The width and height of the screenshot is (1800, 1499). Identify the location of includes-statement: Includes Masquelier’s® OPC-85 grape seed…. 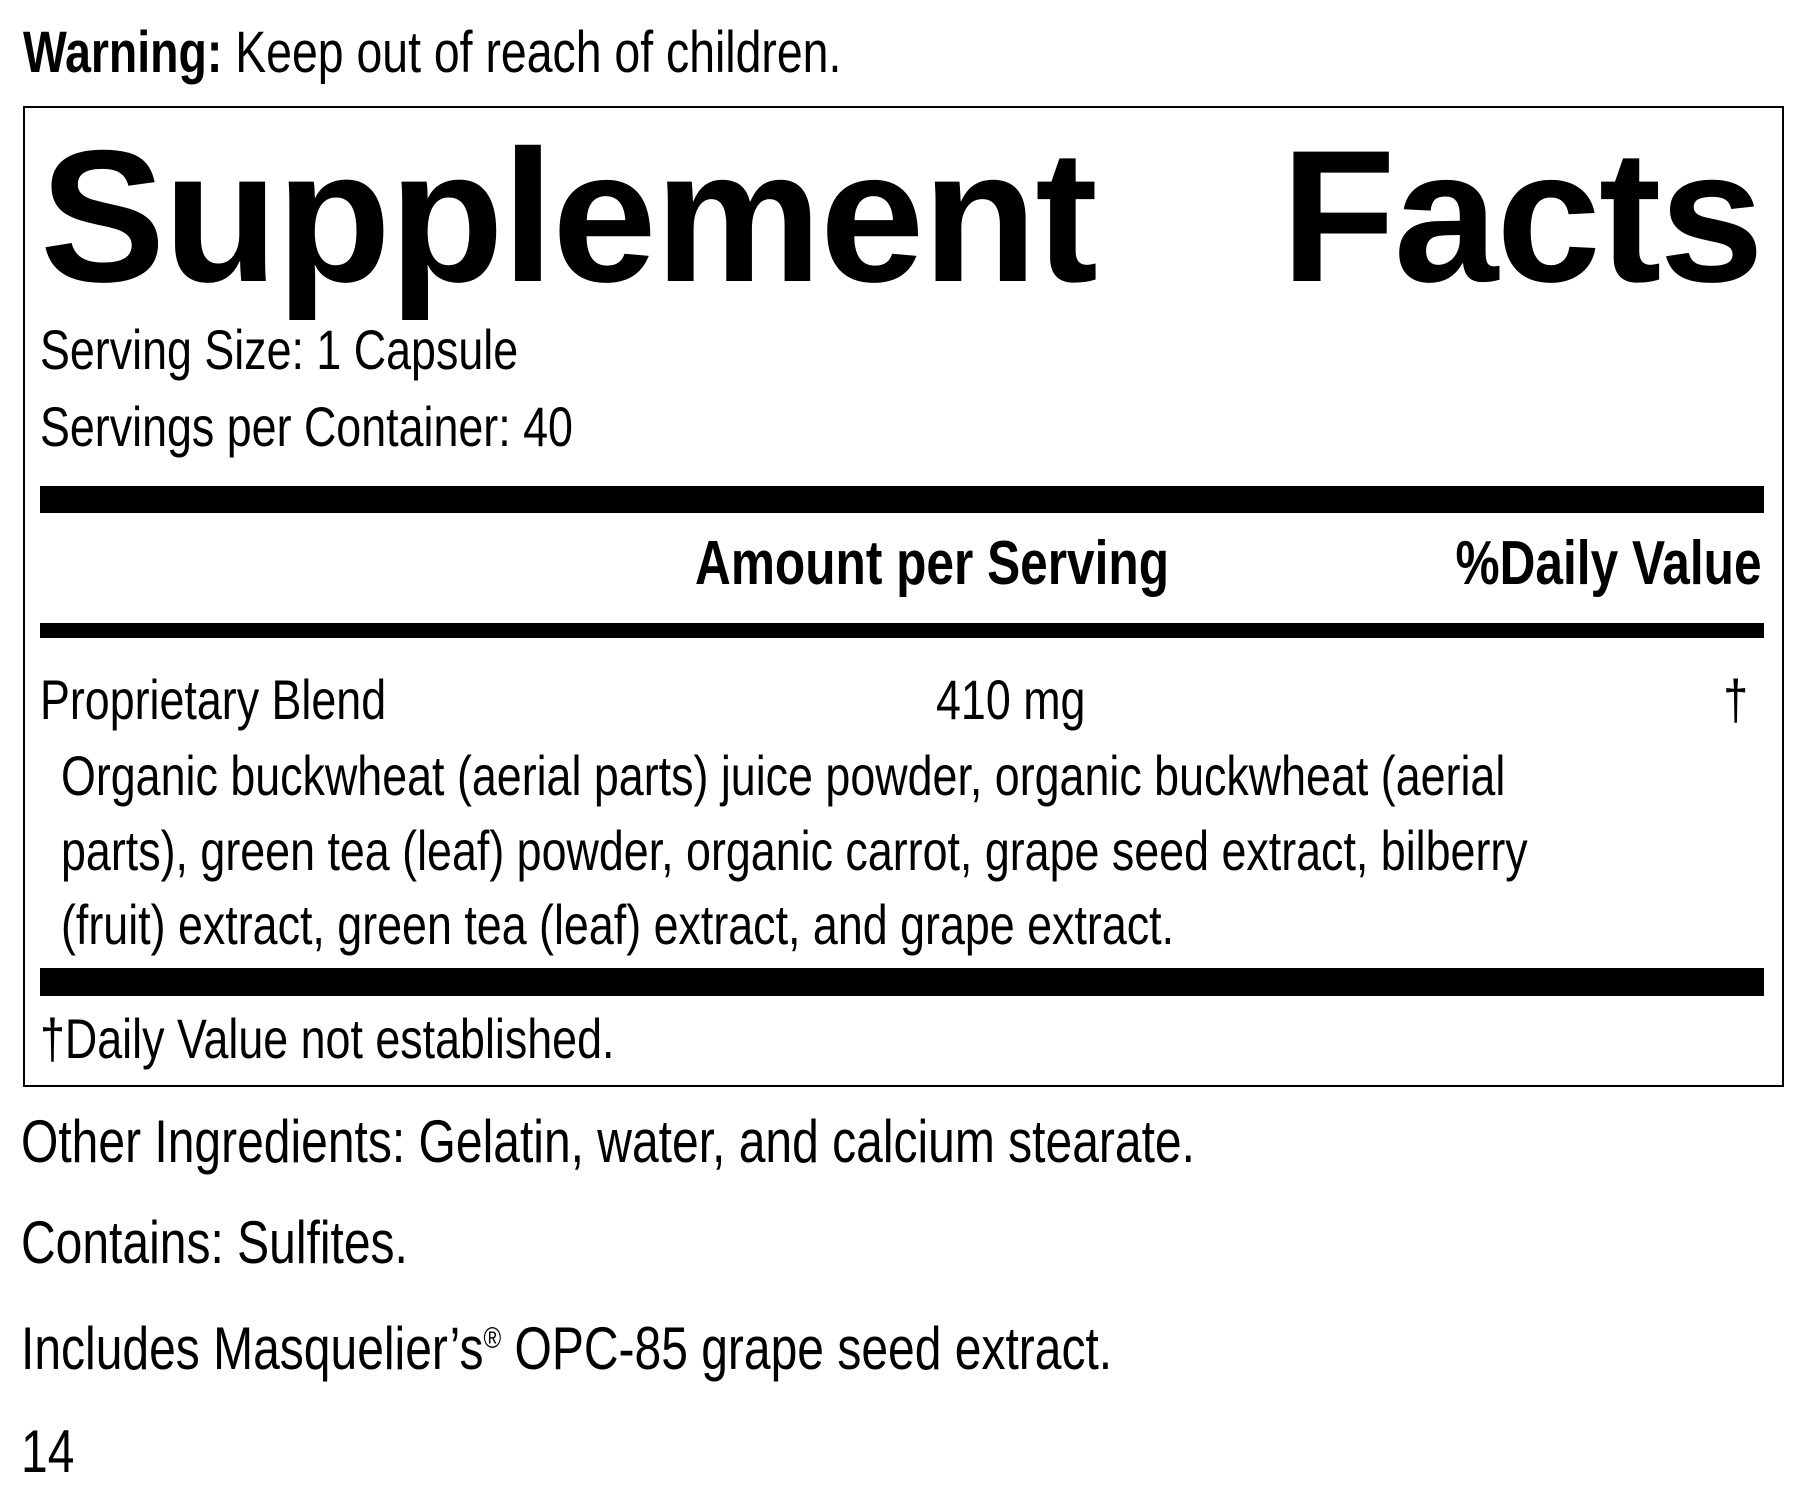
(566, 1349).